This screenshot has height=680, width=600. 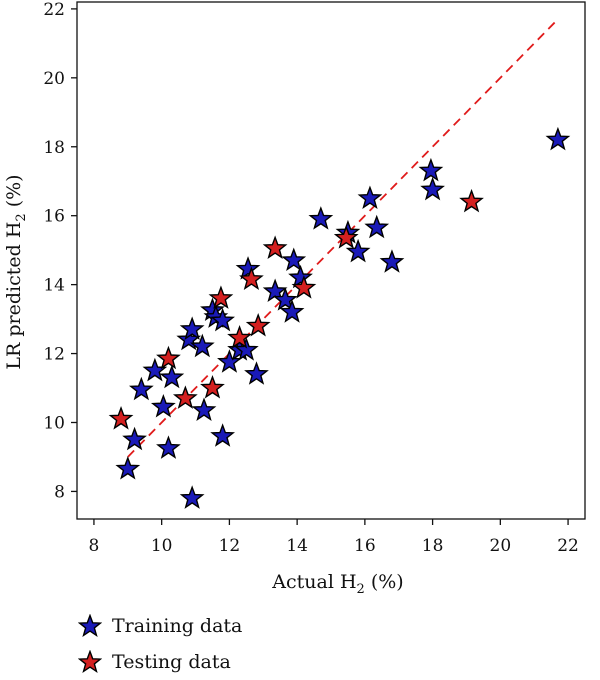 What do you see at coordinates (54, 355) in the screenshot?
I see `y-tick-label: 12` at bounding box center [54, 355].